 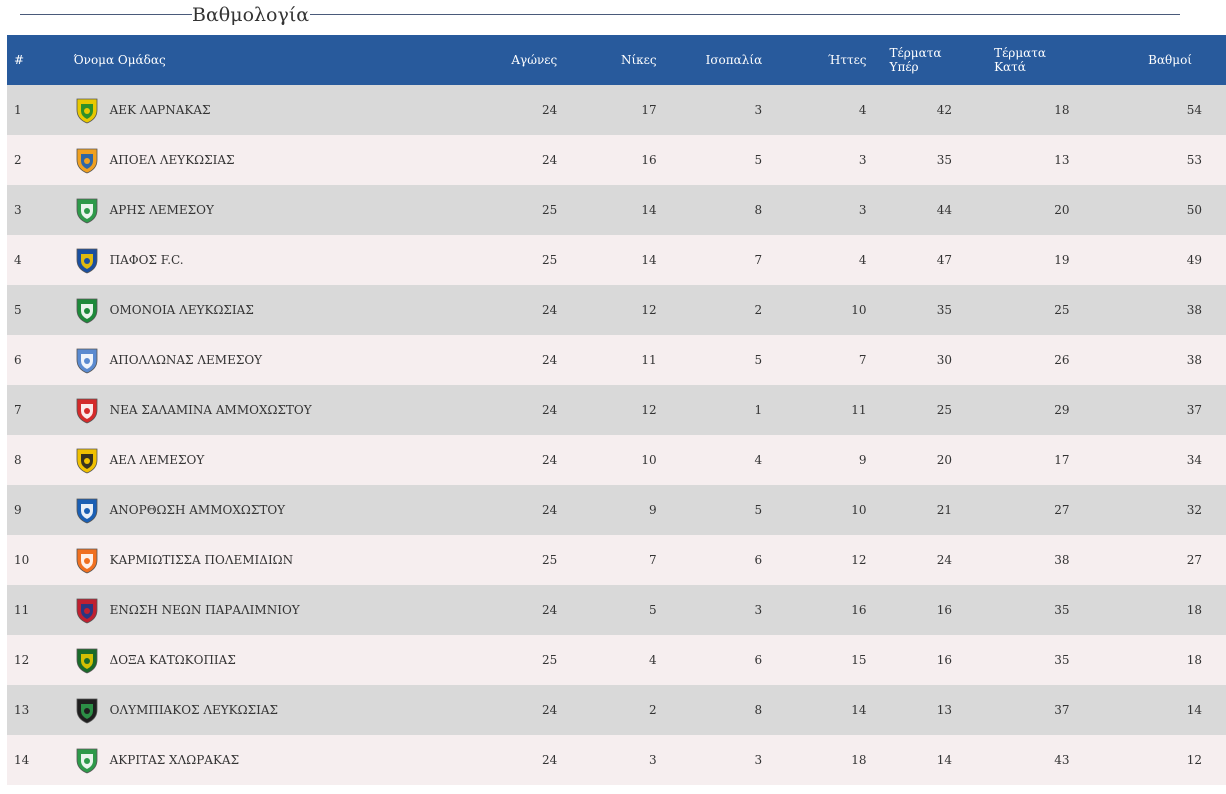 I want to click on team-name: ΕΝΩΣΗ ΝΕΩΝ ΠΑΡΑΛΙΜΝΙΟΥ, so click(x=204, y=610).